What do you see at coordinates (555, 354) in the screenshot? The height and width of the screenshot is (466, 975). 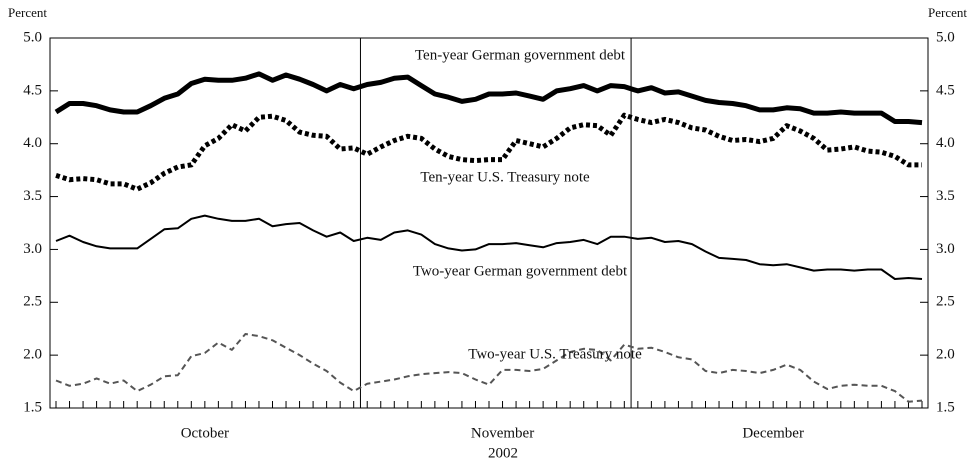 I see `series-label: Two-year U.S. Treasury note` at bounding box center [555, 354].